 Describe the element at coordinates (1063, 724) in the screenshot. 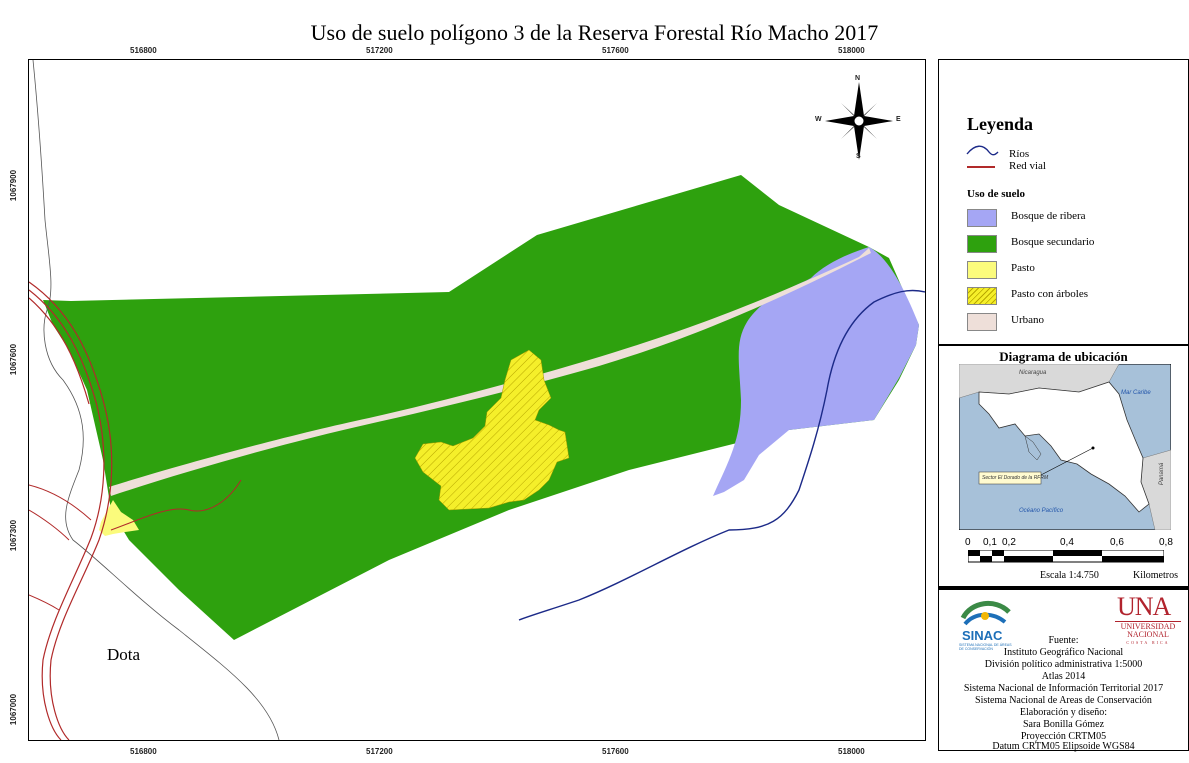

I see `credit-line-8: Sara Bonilla Gómez` at that location.